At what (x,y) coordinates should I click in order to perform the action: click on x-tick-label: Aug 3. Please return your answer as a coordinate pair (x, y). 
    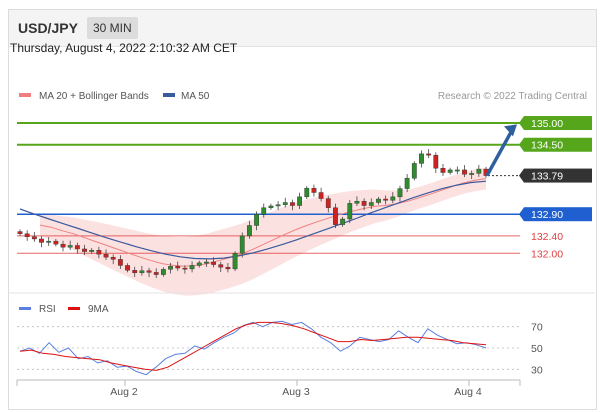
    Looking at the image, I should click on (296, 392).